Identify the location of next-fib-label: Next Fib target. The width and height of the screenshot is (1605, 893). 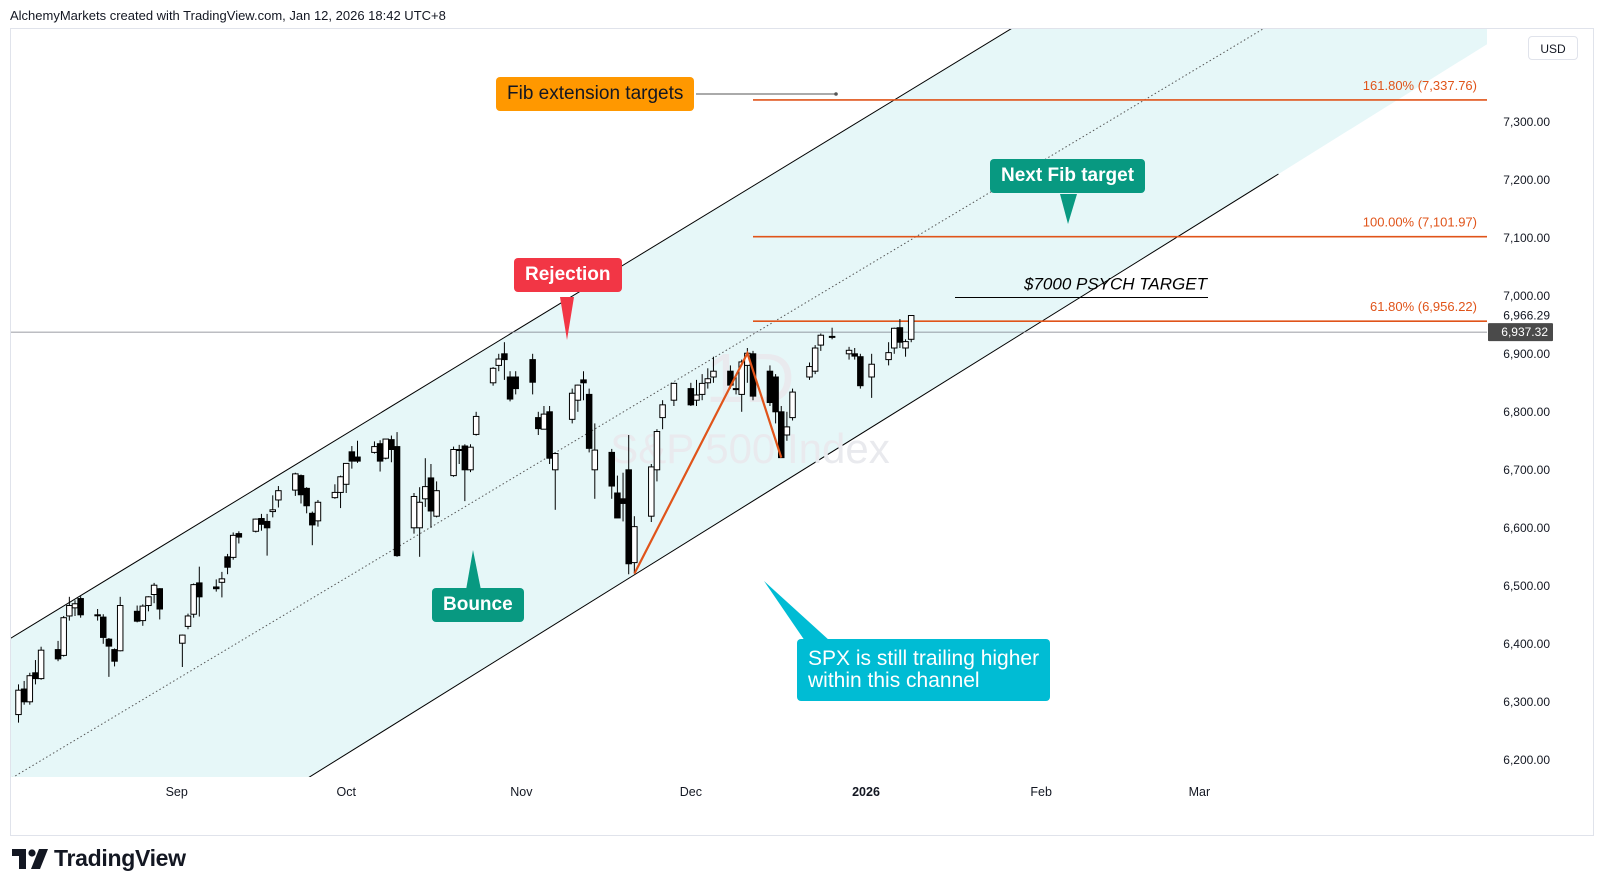
(1068, 176).